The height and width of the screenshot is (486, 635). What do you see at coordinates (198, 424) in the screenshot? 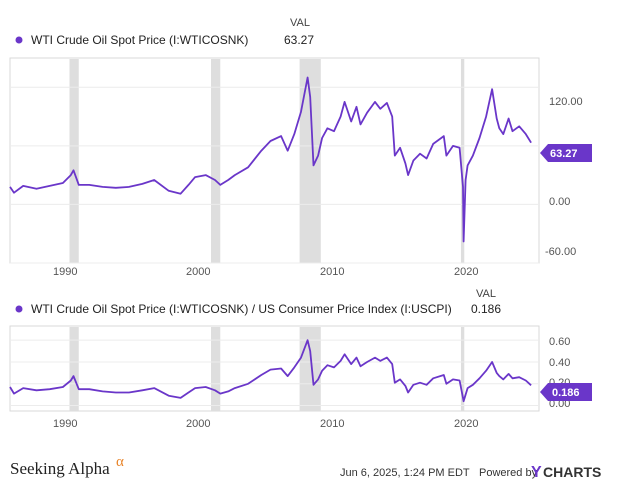
I see `x-tick-label-2-1: 2000` at bounding box center [198, 424].